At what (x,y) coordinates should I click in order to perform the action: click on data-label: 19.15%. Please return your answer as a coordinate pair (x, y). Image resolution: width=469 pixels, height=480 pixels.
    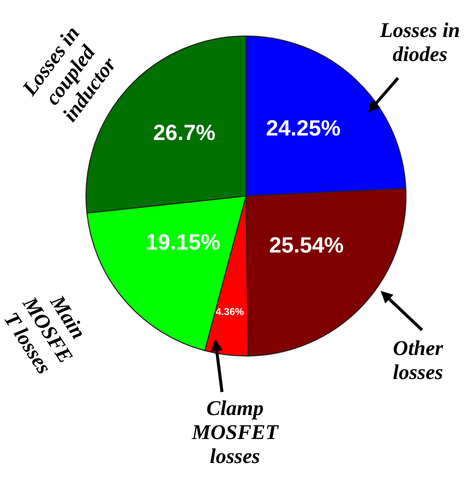
    Looking at the image, I should click on (183, 242).